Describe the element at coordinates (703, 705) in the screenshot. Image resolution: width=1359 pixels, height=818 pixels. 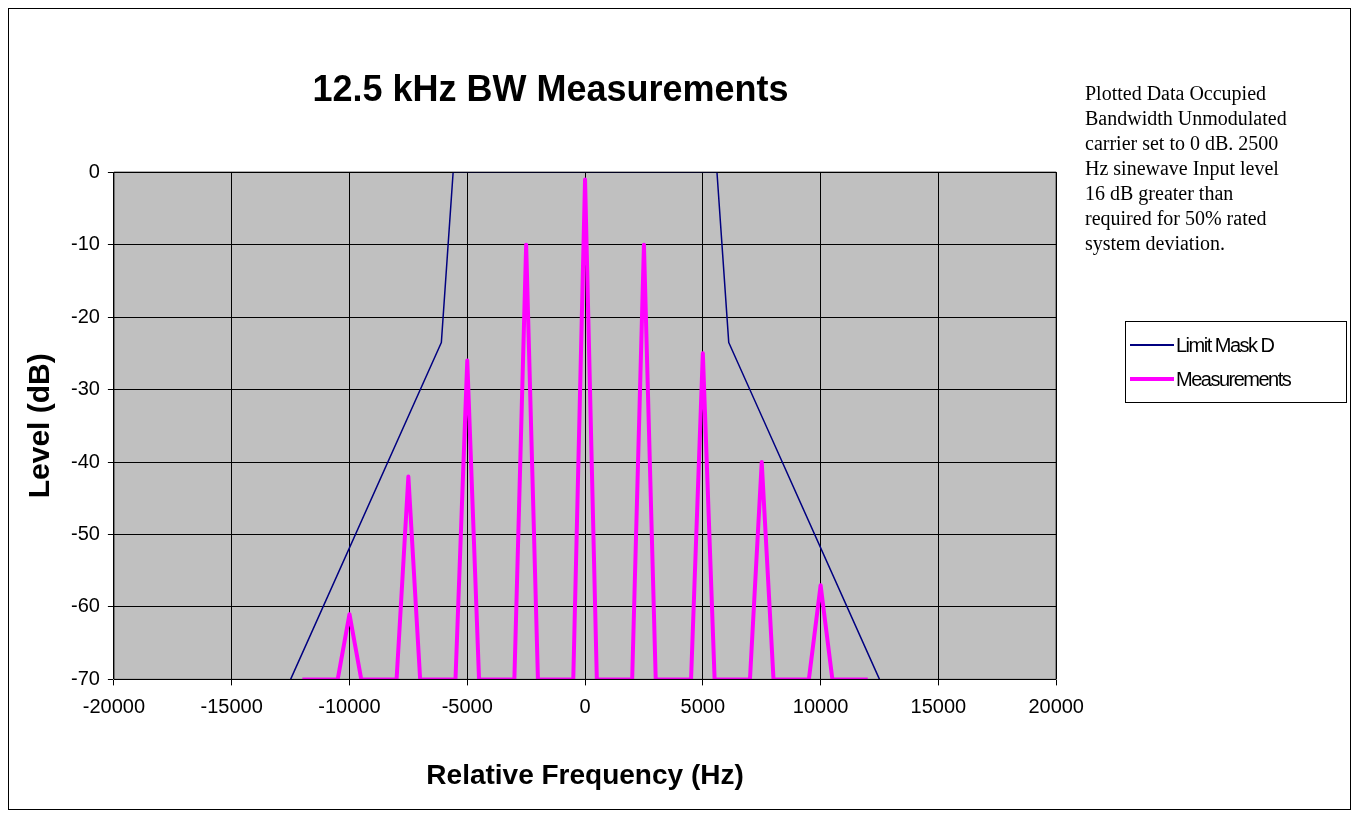
I see `x-tick-label: 5000` at that location.